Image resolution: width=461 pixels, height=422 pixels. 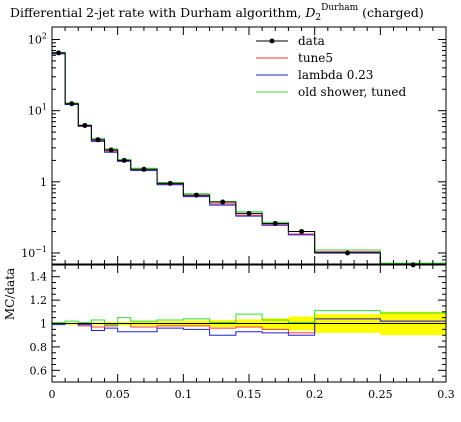 I want to click on ratio-y-tick-label: 1.4, so click(x=39, y=277).